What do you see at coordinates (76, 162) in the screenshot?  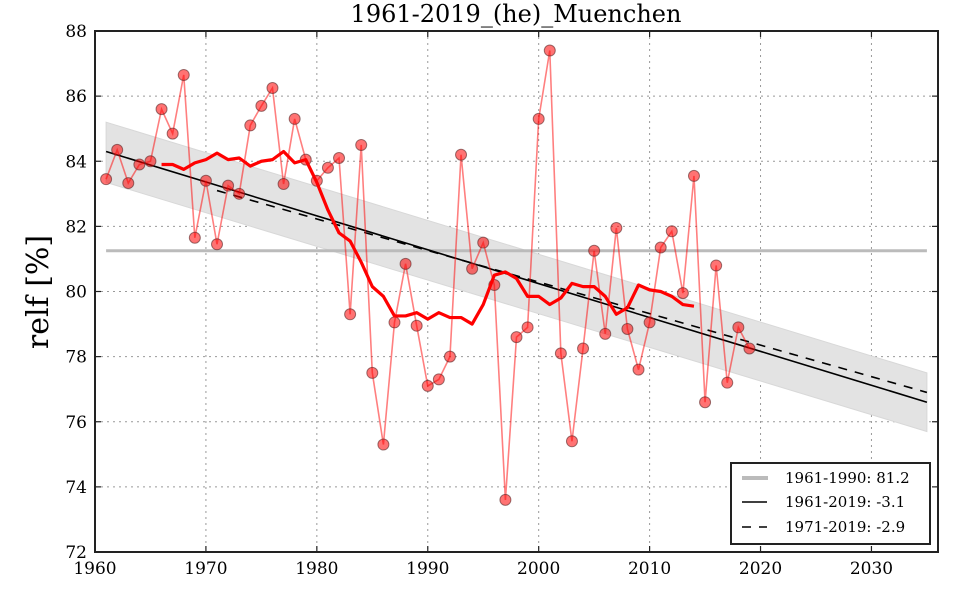 I see `y-tick-label: 84` at bounding box center [76, 162].